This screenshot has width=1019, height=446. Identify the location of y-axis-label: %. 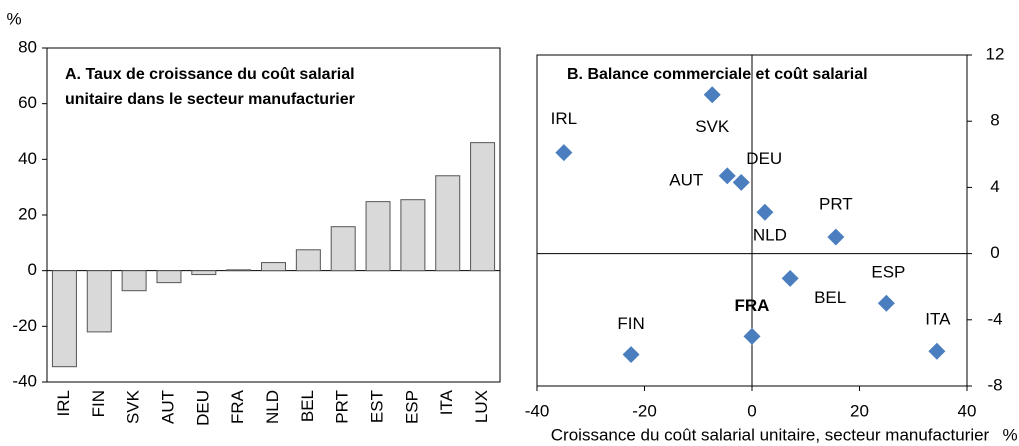
(13, 18).